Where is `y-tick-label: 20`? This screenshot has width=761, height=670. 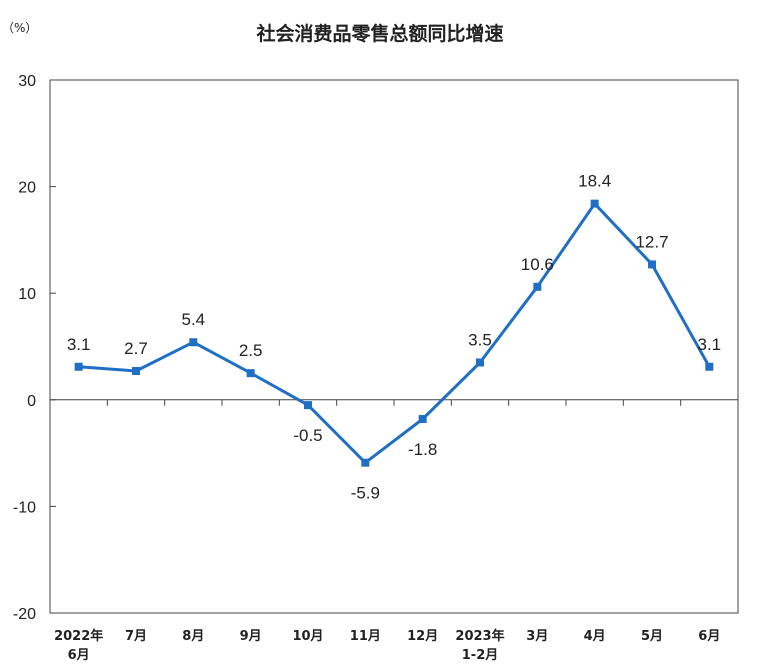 y-tick-label: 20 is located at coordinates (27, 188).